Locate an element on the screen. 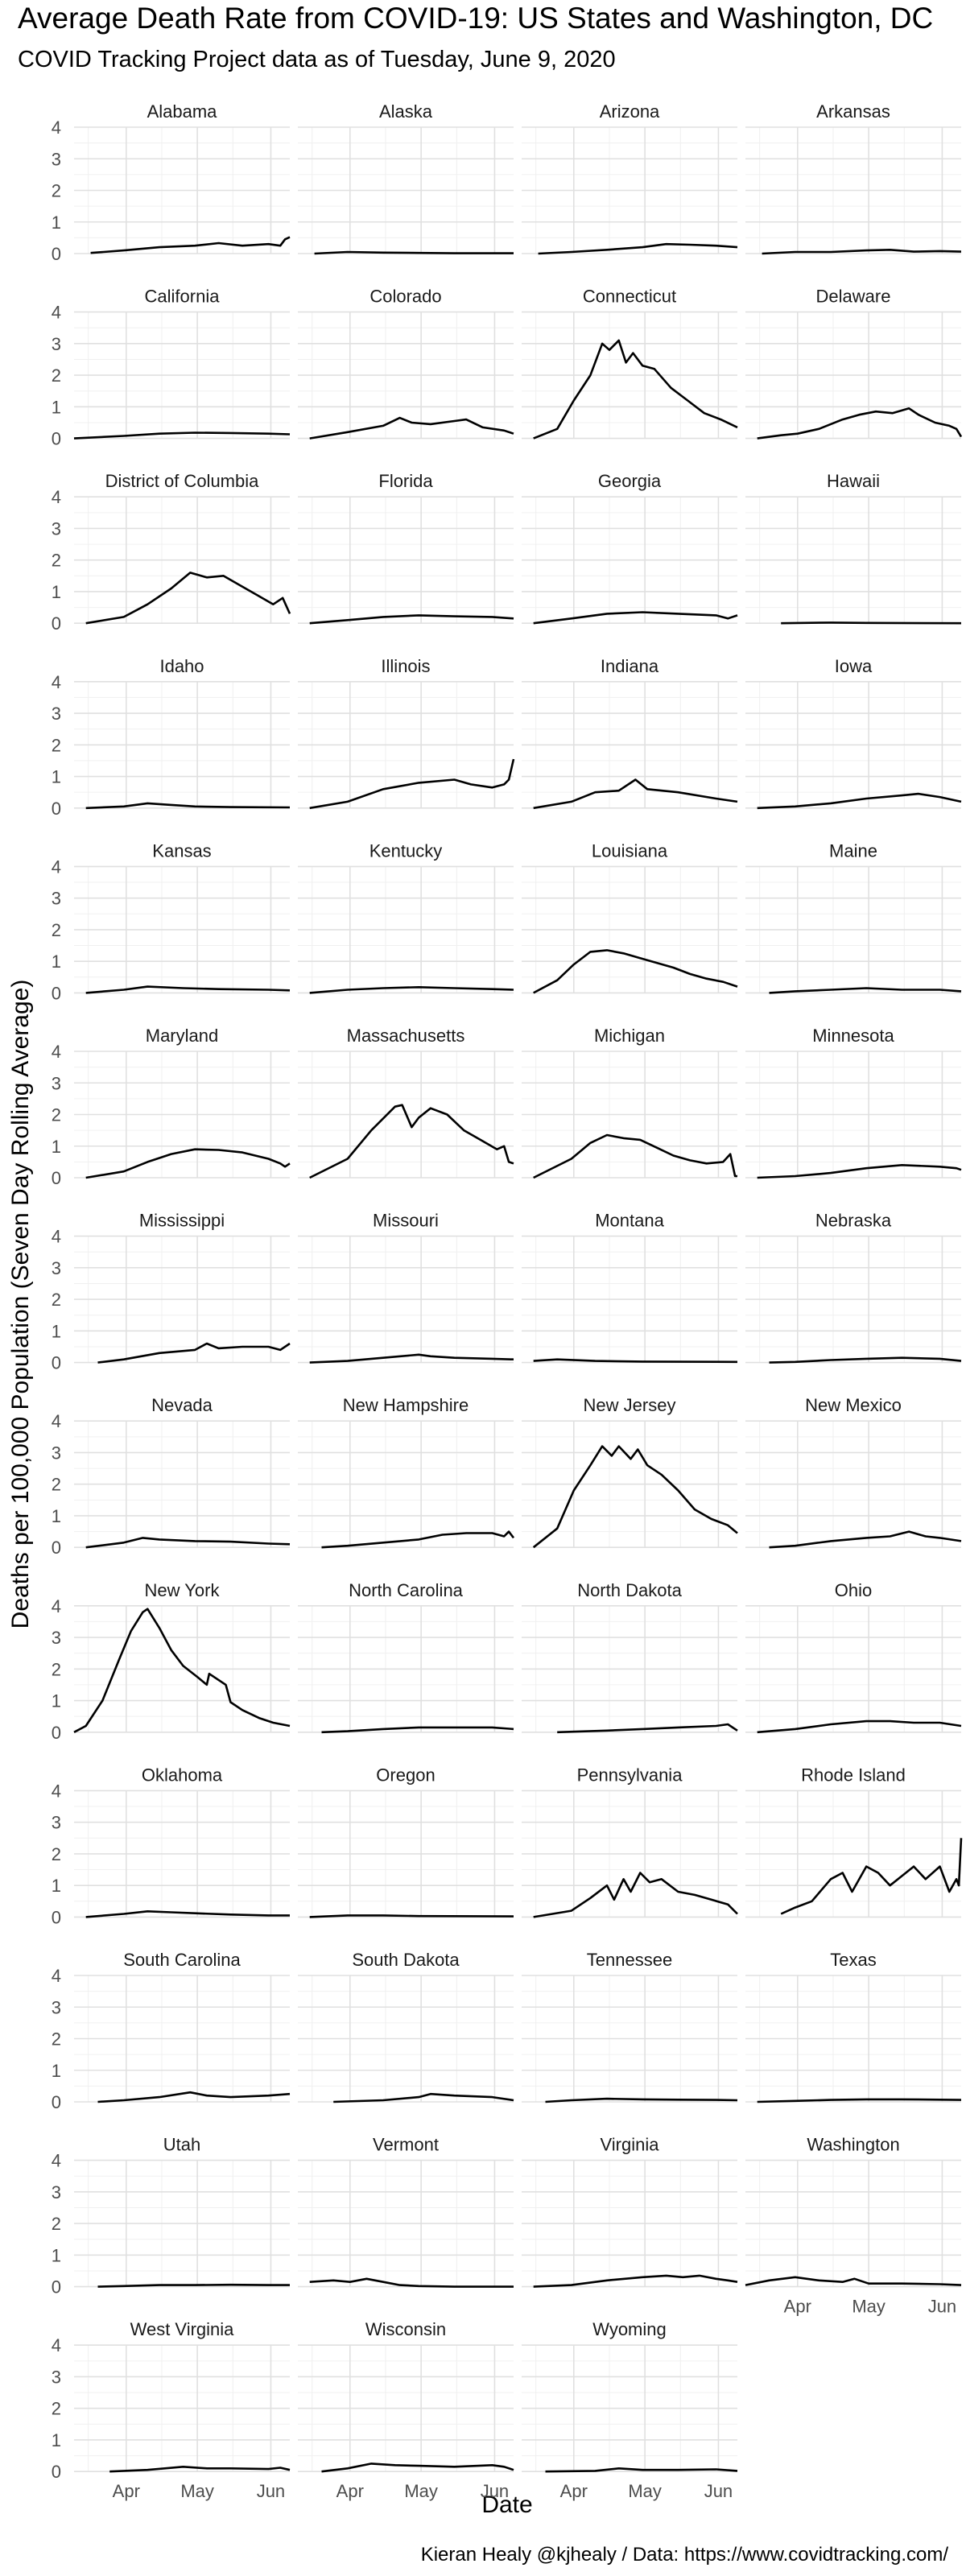  facet-panel-ohio: Ohio is located at coordinates (853, 1657).